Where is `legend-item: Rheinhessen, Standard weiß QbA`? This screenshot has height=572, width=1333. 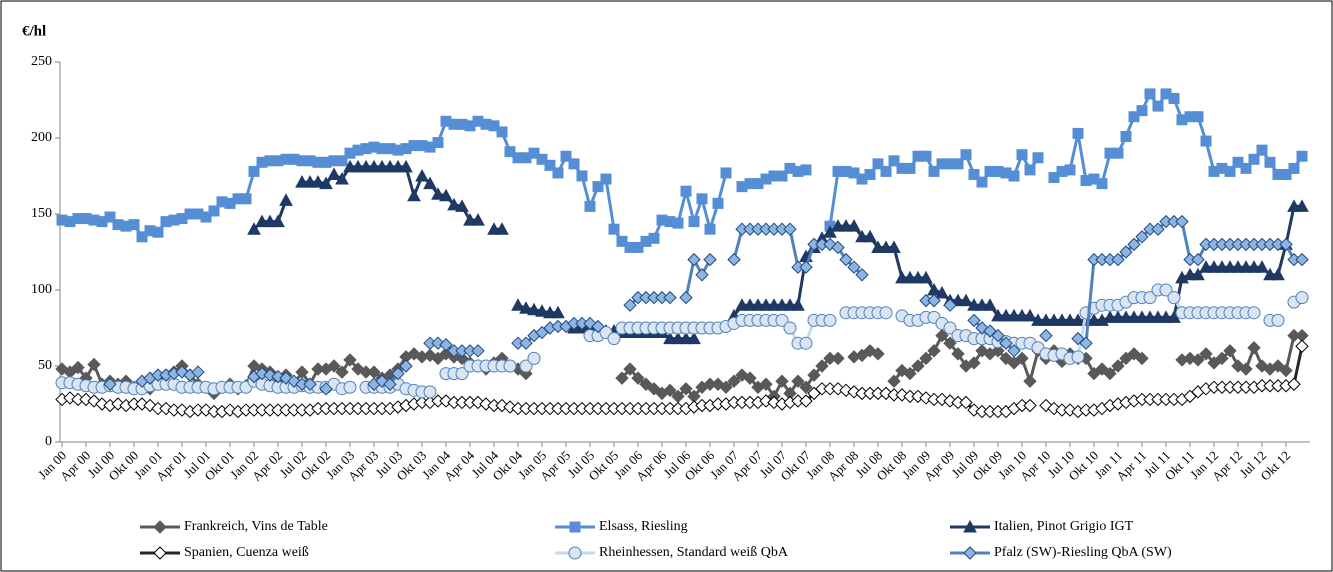 legend-item: Rheinhessen, Standard weiß QbA is located at coordinates (672, 552).